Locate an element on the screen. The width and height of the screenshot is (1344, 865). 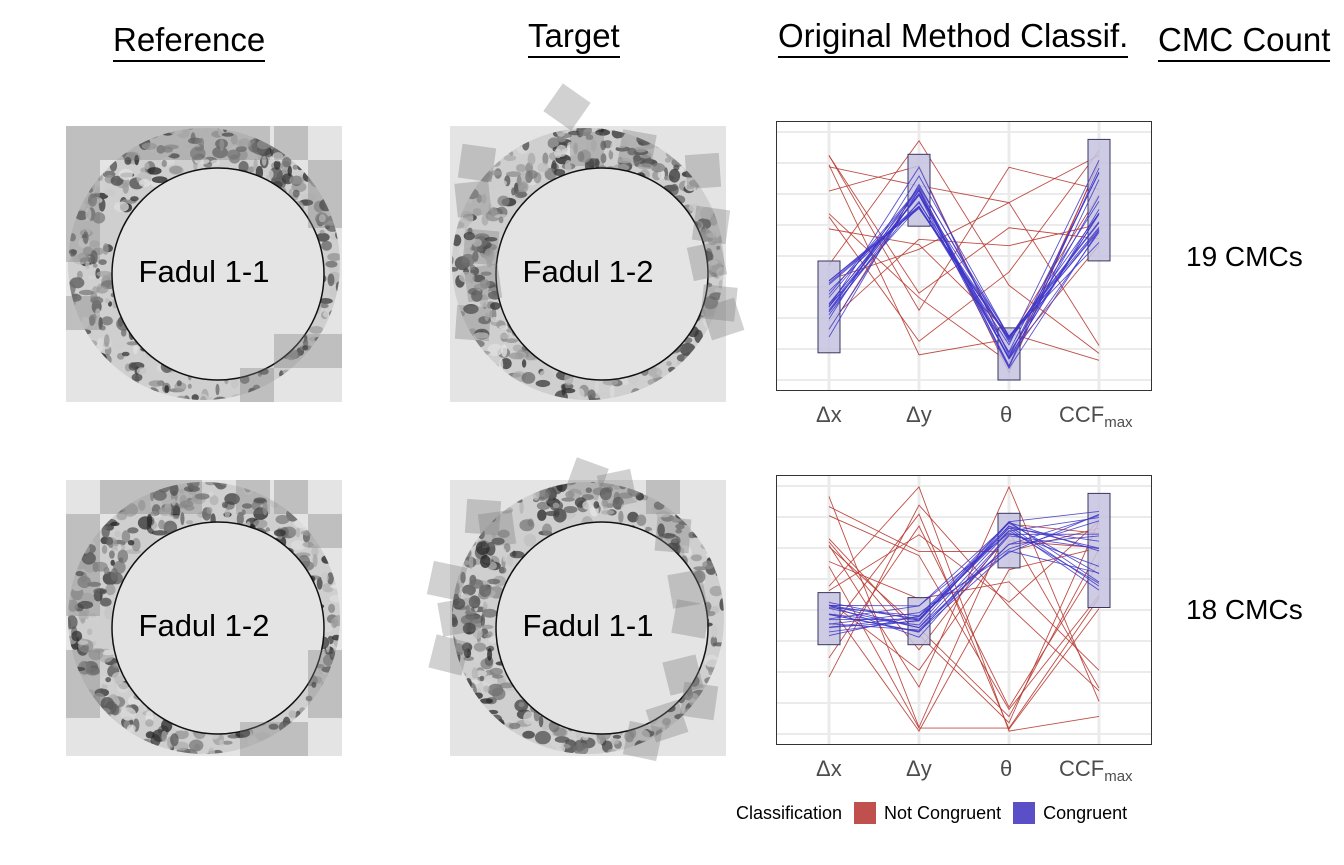
header-cmc-count: CMC Count is located at coordinates (1244, 41).